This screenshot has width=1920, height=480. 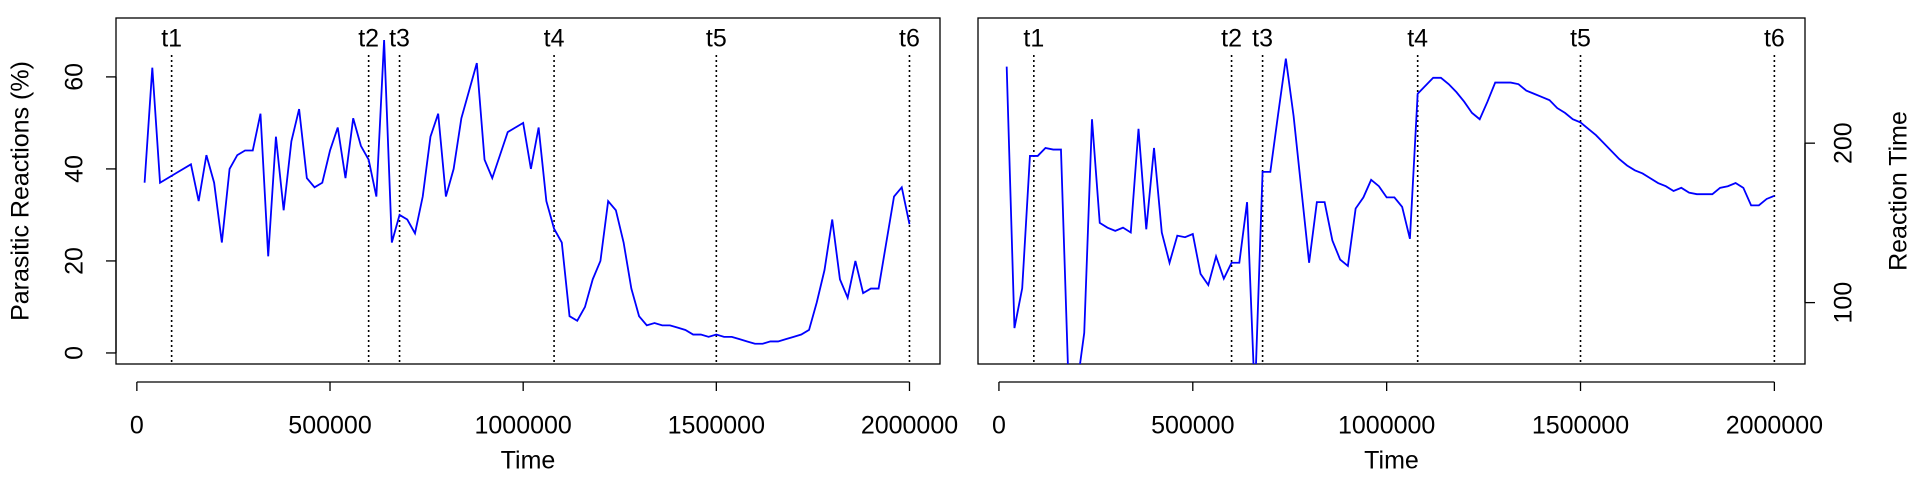 I want to click on y-axis-label: Reaction Time, so click(x=1899, y=191).